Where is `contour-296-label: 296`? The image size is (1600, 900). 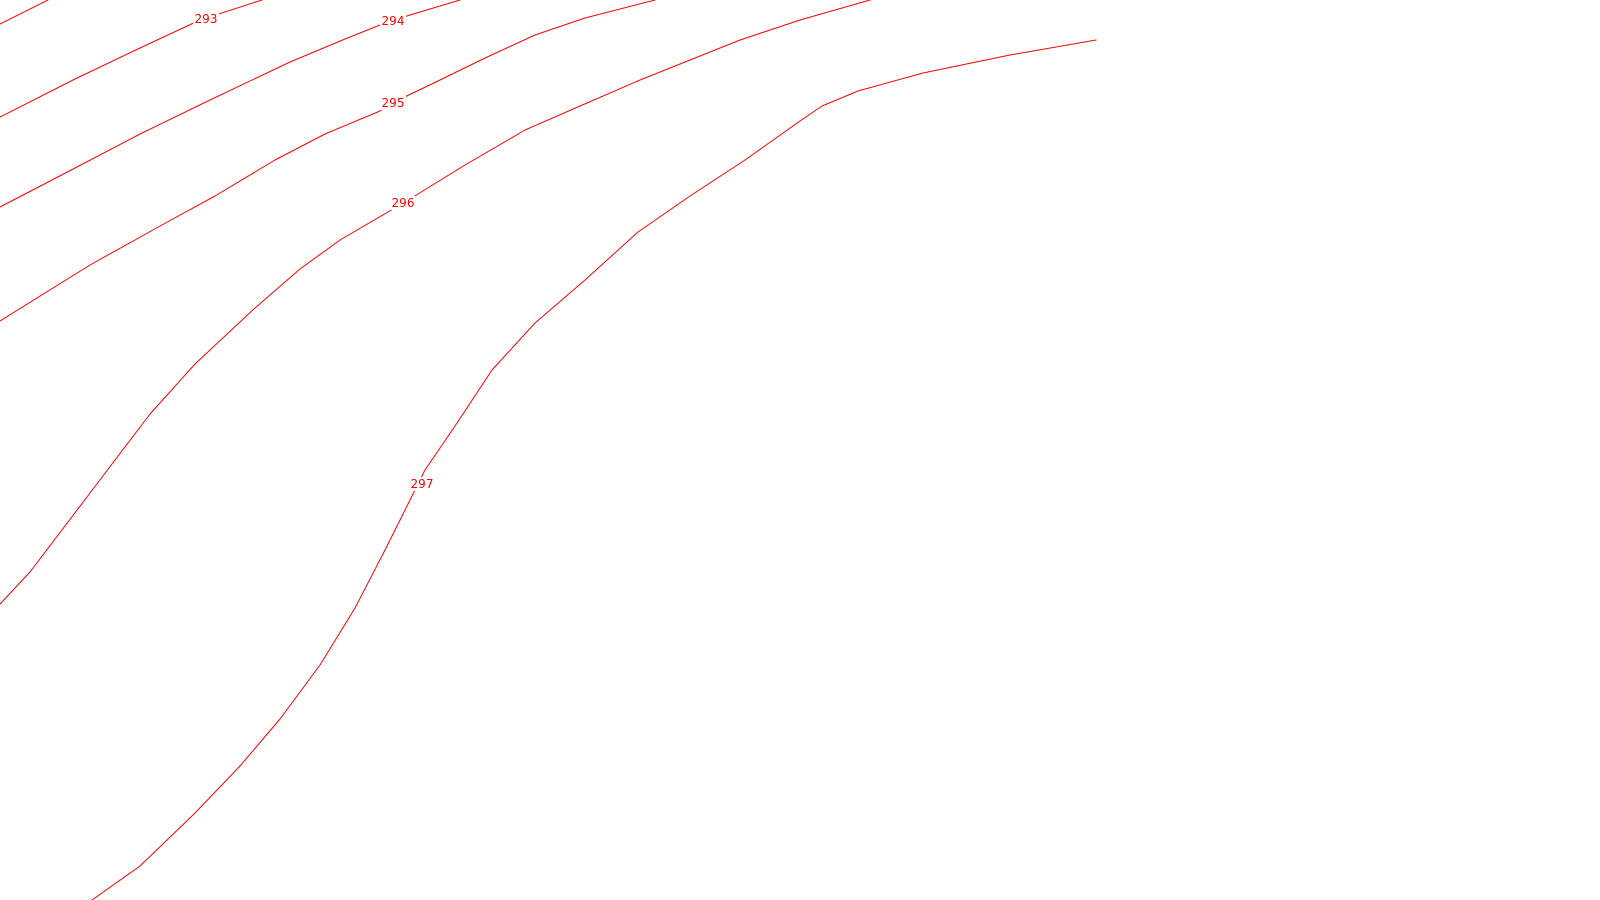
contour-296-label: 296 is located at coordinates (403, 203).